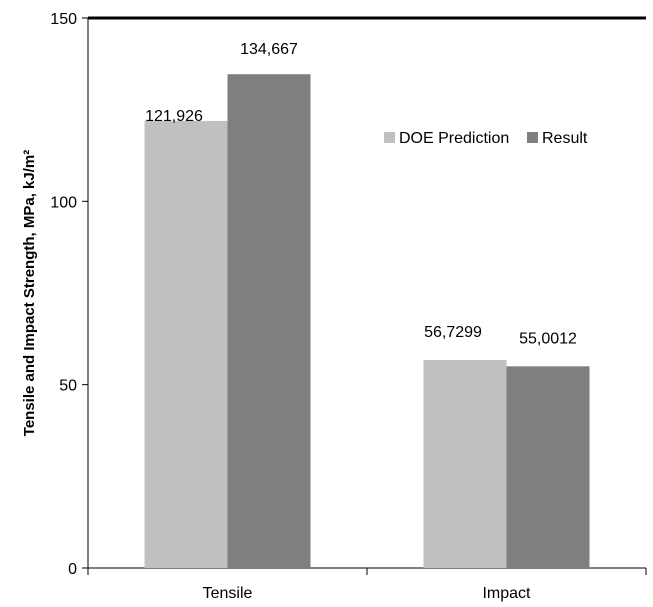 The height and width of the screenshot is (607, 653). I want to click on y-axis-title: Tensile and Impact Strength, MPa, kJ/m², so click(29, 293).